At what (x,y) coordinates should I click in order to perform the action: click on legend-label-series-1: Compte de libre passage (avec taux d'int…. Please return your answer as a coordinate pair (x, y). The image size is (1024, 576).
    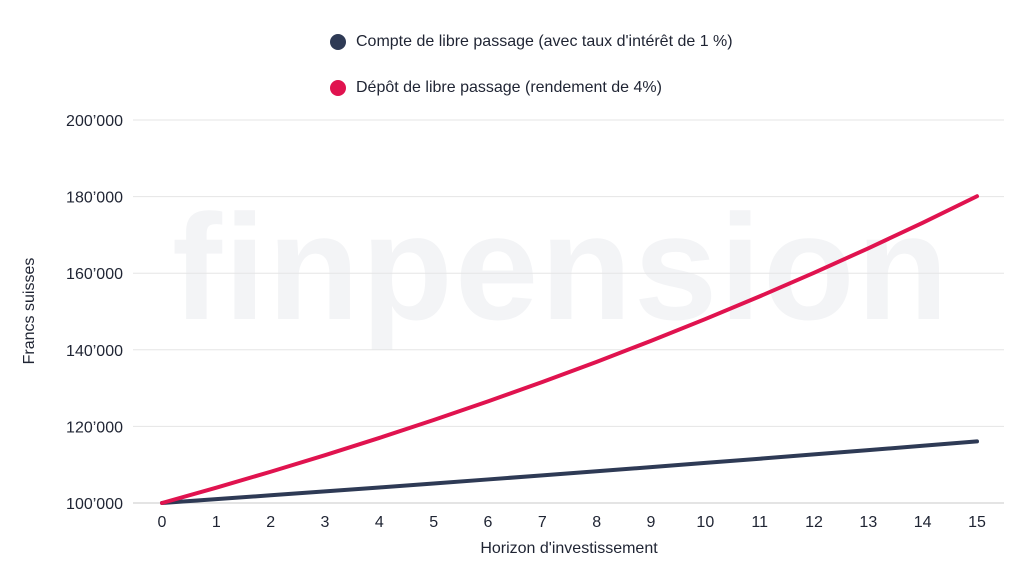
    Looking at the image, I should click on (544, 41).